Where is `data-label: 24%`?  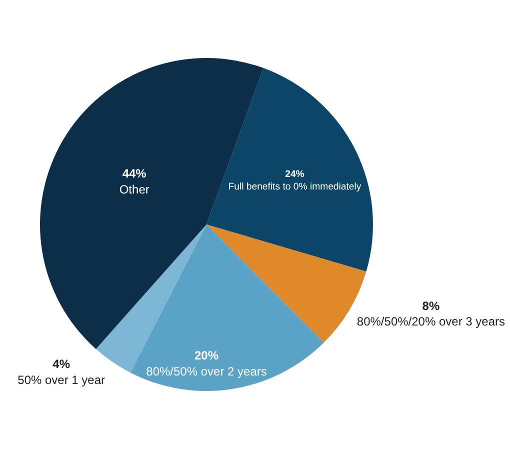 data-label: 24% is located at coordinates (295, 174).